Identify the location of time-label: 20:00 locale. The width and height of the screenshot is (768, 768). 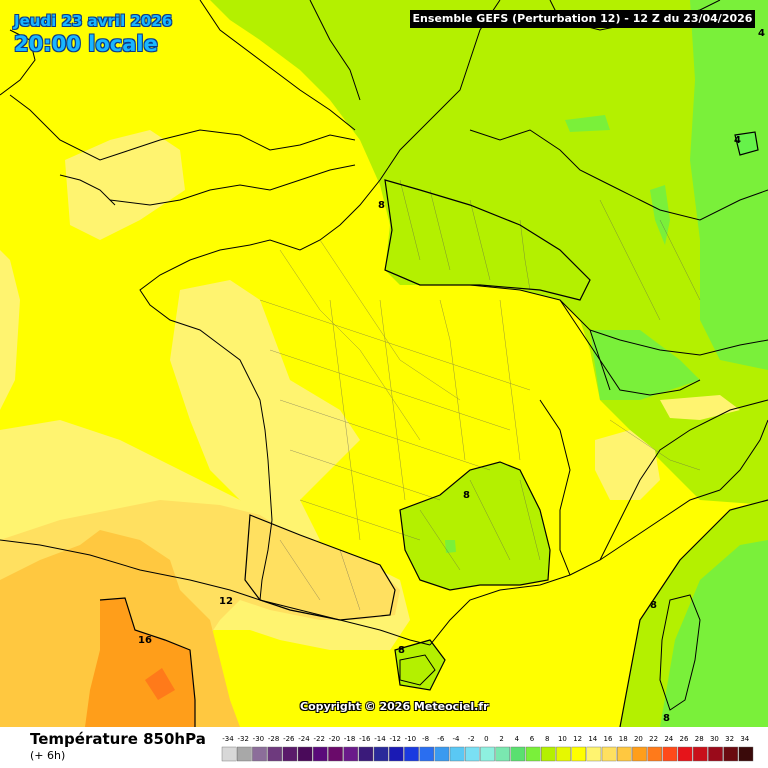
(86, 44).